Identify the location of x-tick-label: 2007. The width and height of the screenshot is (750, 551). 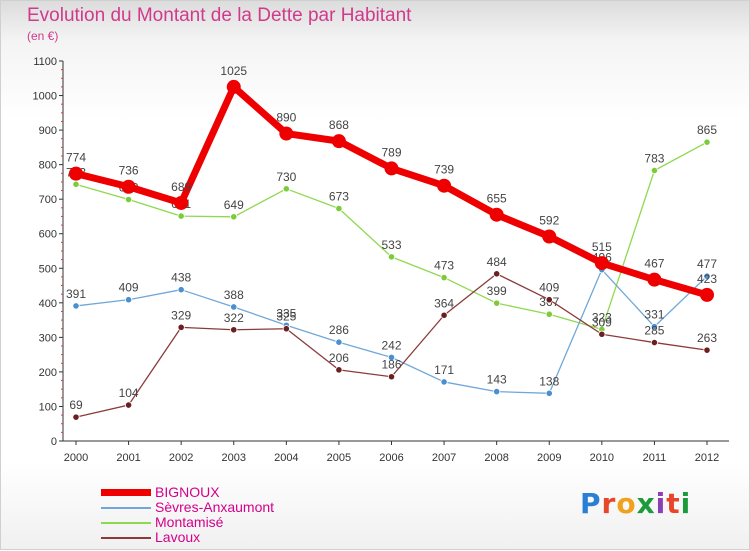
(444, 458).